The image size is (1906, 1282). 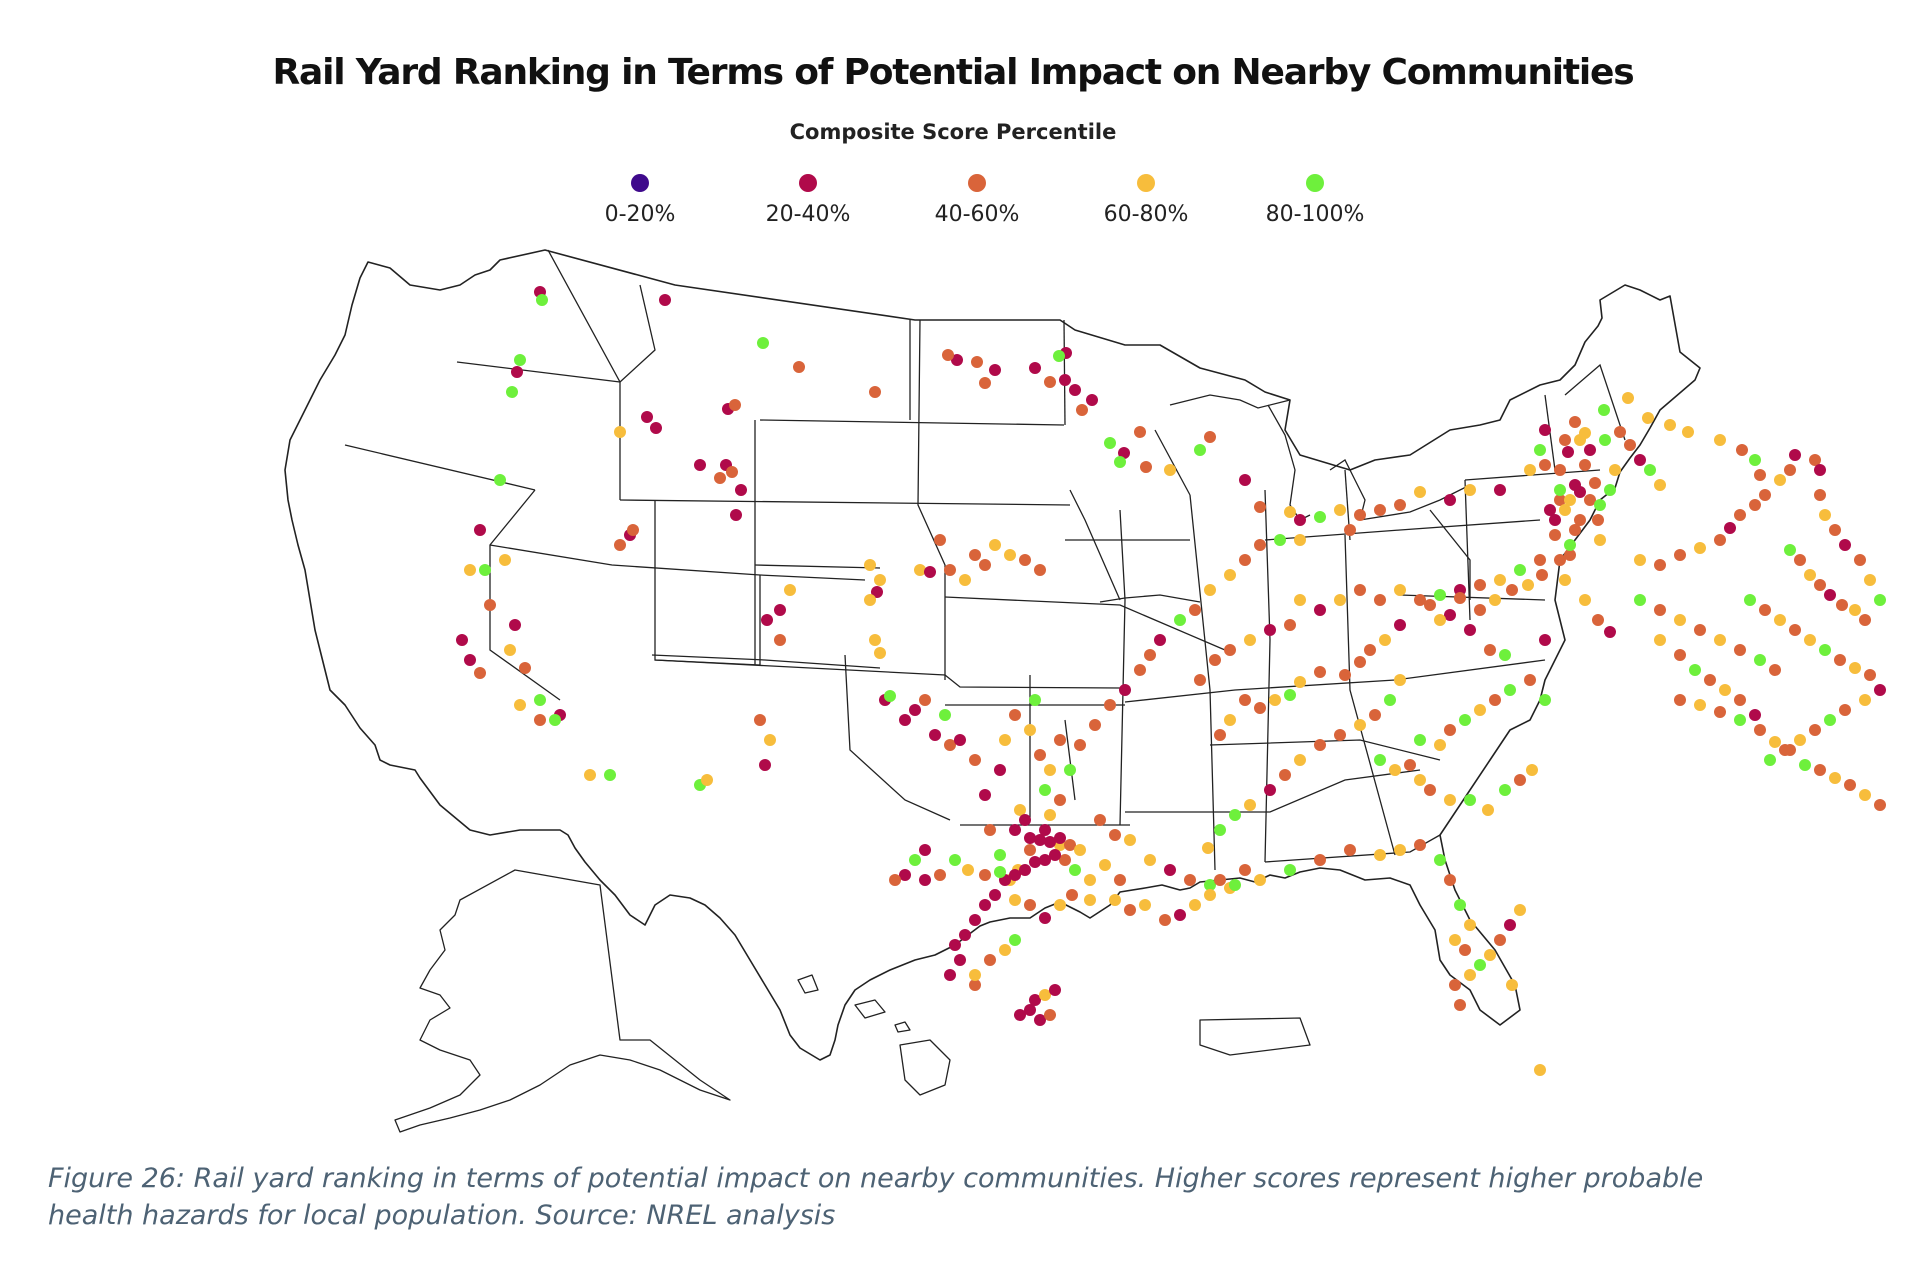 I want to click on legend-swatch, so click(x=977, y=183).